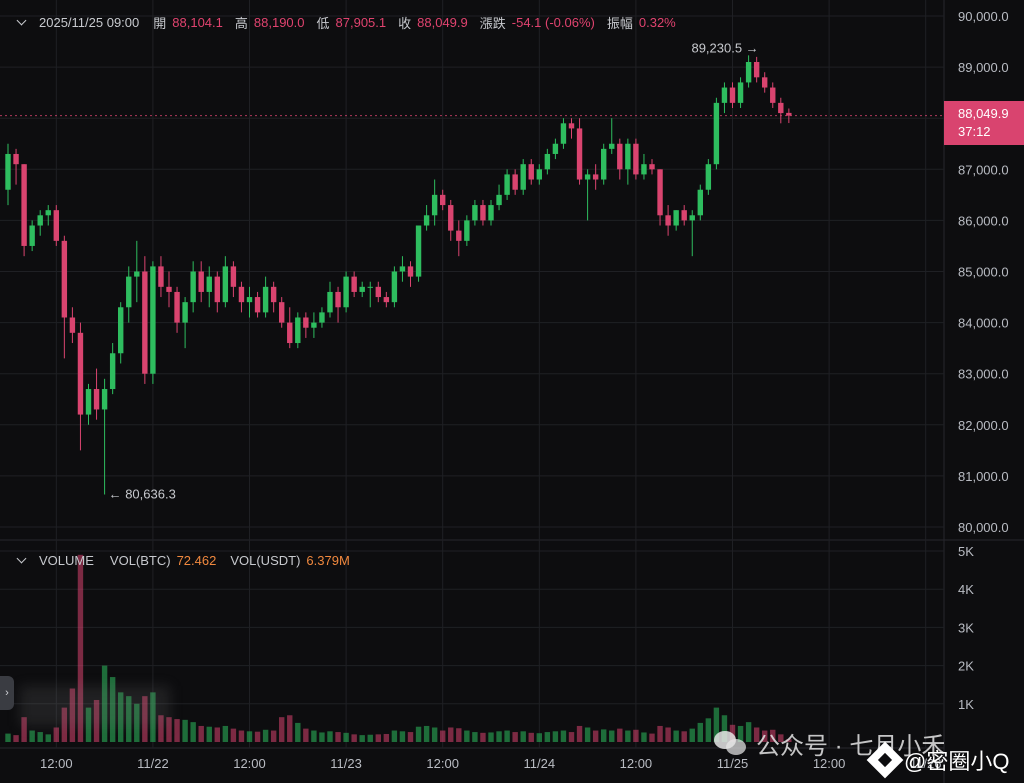 This screenshot has height=783, width=1024. Describe the element at coordinates (21, 20) in the screenshot. I see `collapse-chevron-icon` at that location.